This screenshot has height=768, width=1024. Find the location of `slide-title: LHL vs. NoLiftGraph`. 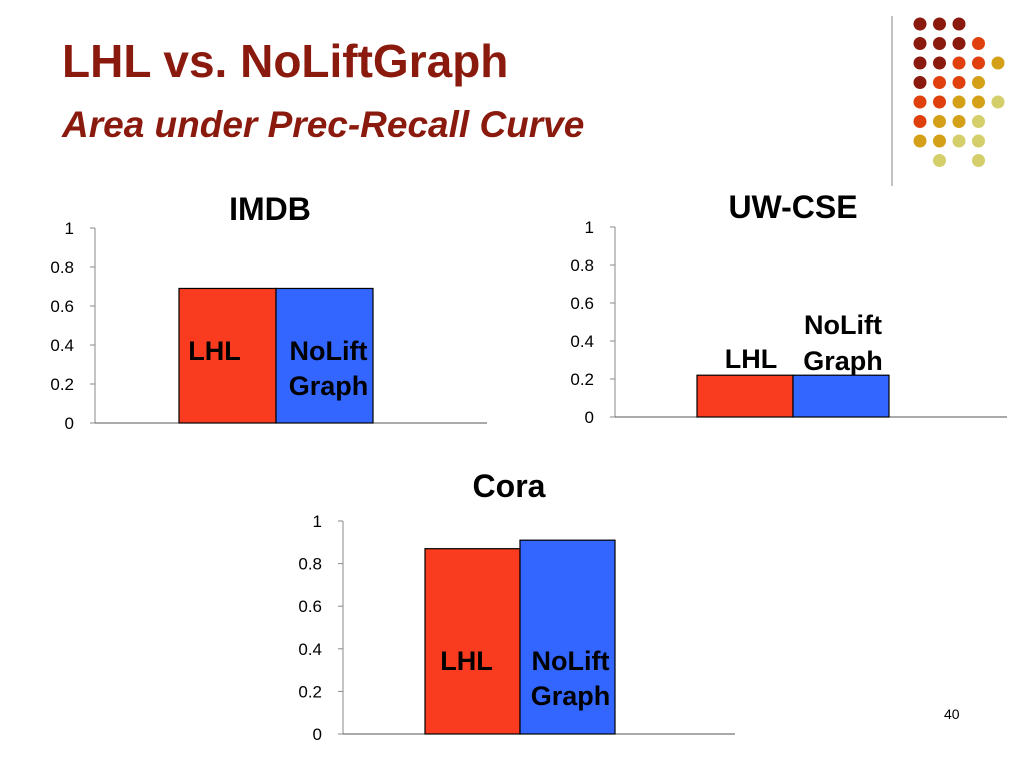

slide-title: LHL vs. NoLiftGraph is located at coordinates (285, 61).